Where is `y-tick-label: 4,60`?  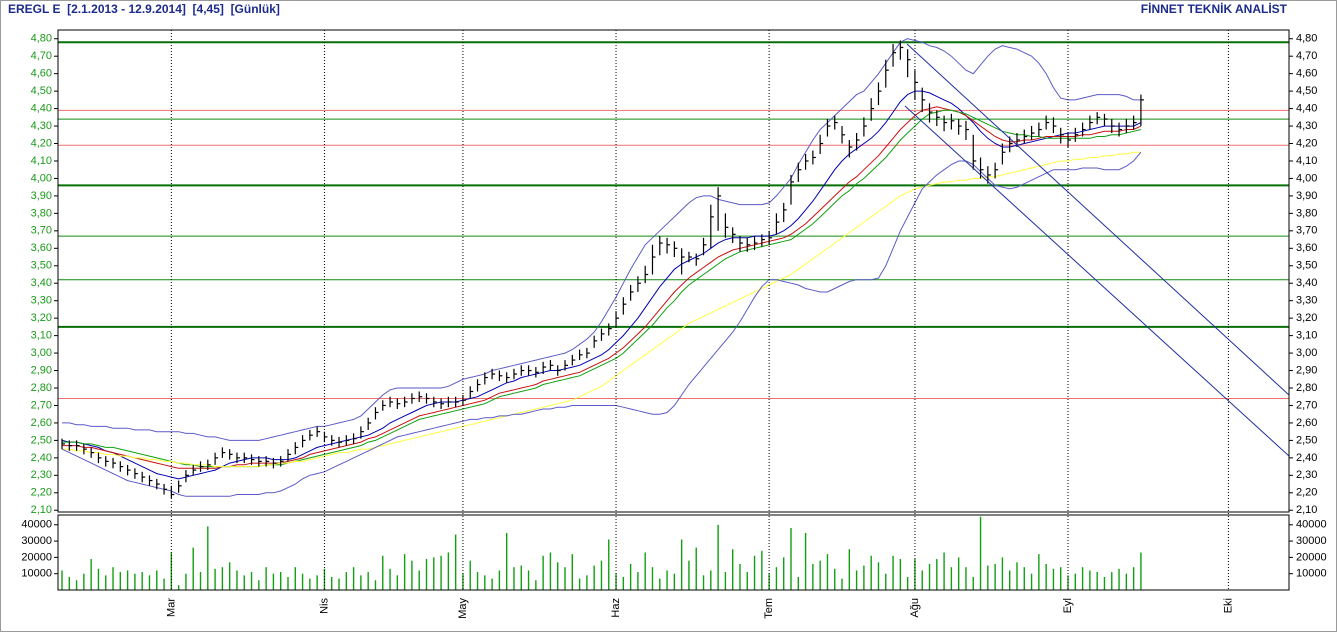
y-tick-label: 4,60 is located at coordinates (1306, 74).